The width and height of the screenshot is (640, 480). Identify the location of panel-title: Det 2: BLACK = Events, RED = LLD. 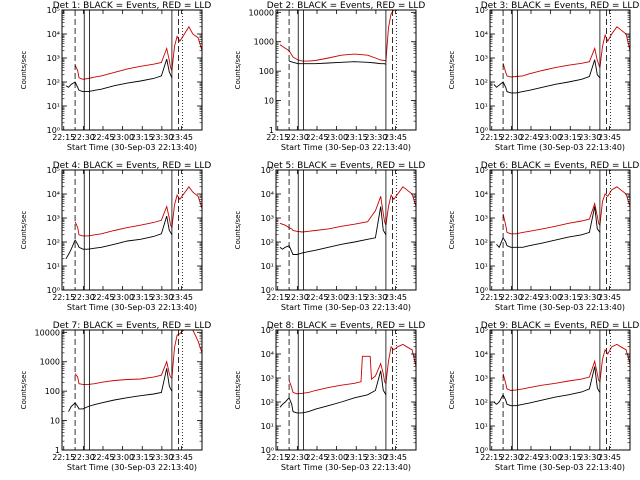
(346, 6).